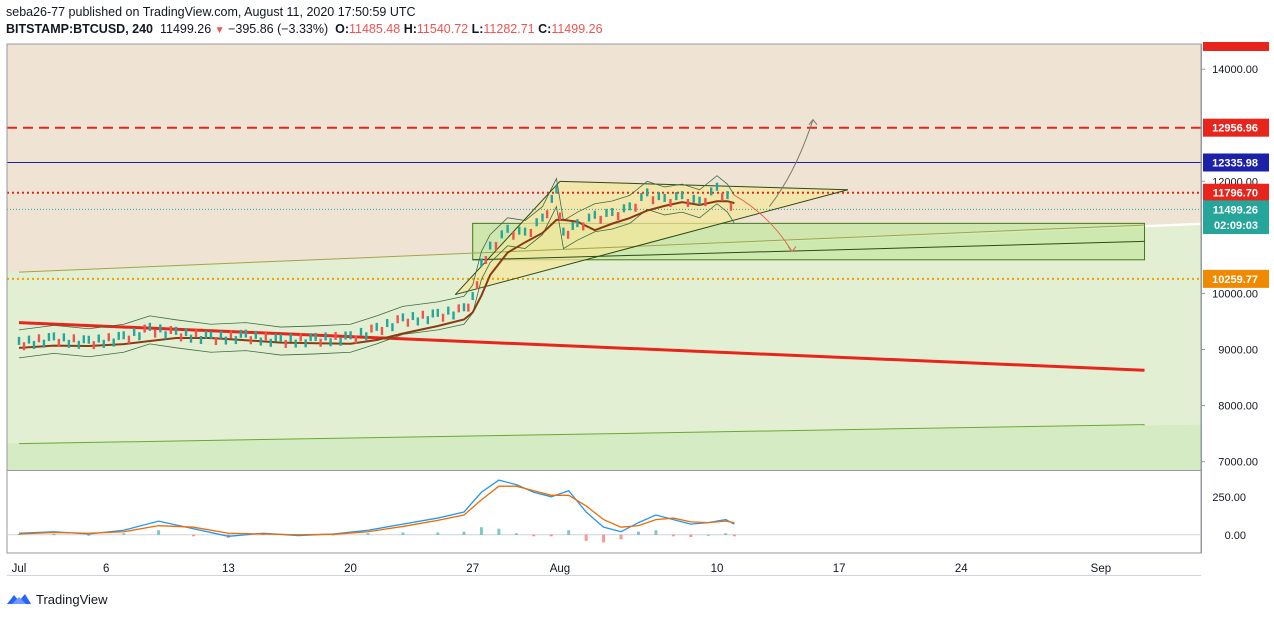 The image size is (1274, 618). What do you see at coordinates (278, 29) in the screenshot?
I see `price-change: −395.86 (−3.33%)` at bounding box center [278, 29].